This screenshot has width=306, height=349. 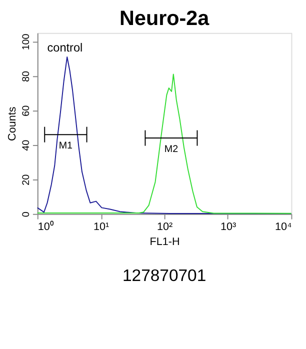 I want to click on x-tick-label: 10⁴, so click(x=283, y=227).